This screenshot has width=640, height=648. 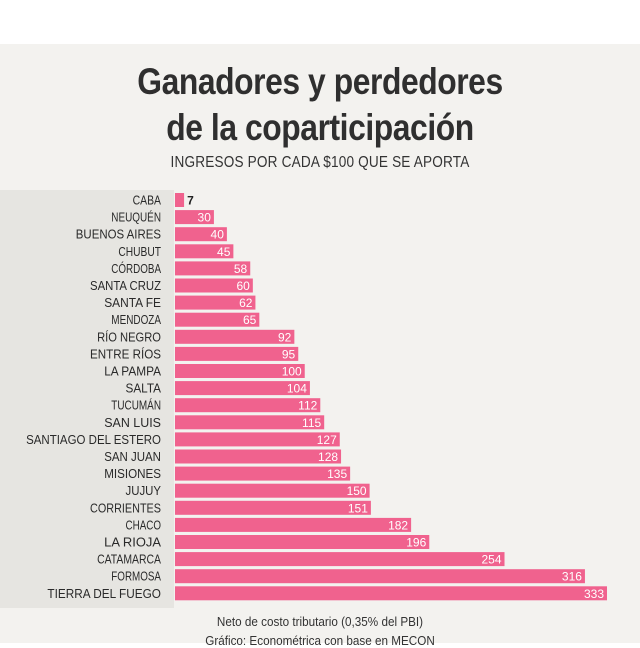 What do you see at coordinates (398, 525) in the screenshot?
I see `data-label: 182` at bounding box center [398, 525].